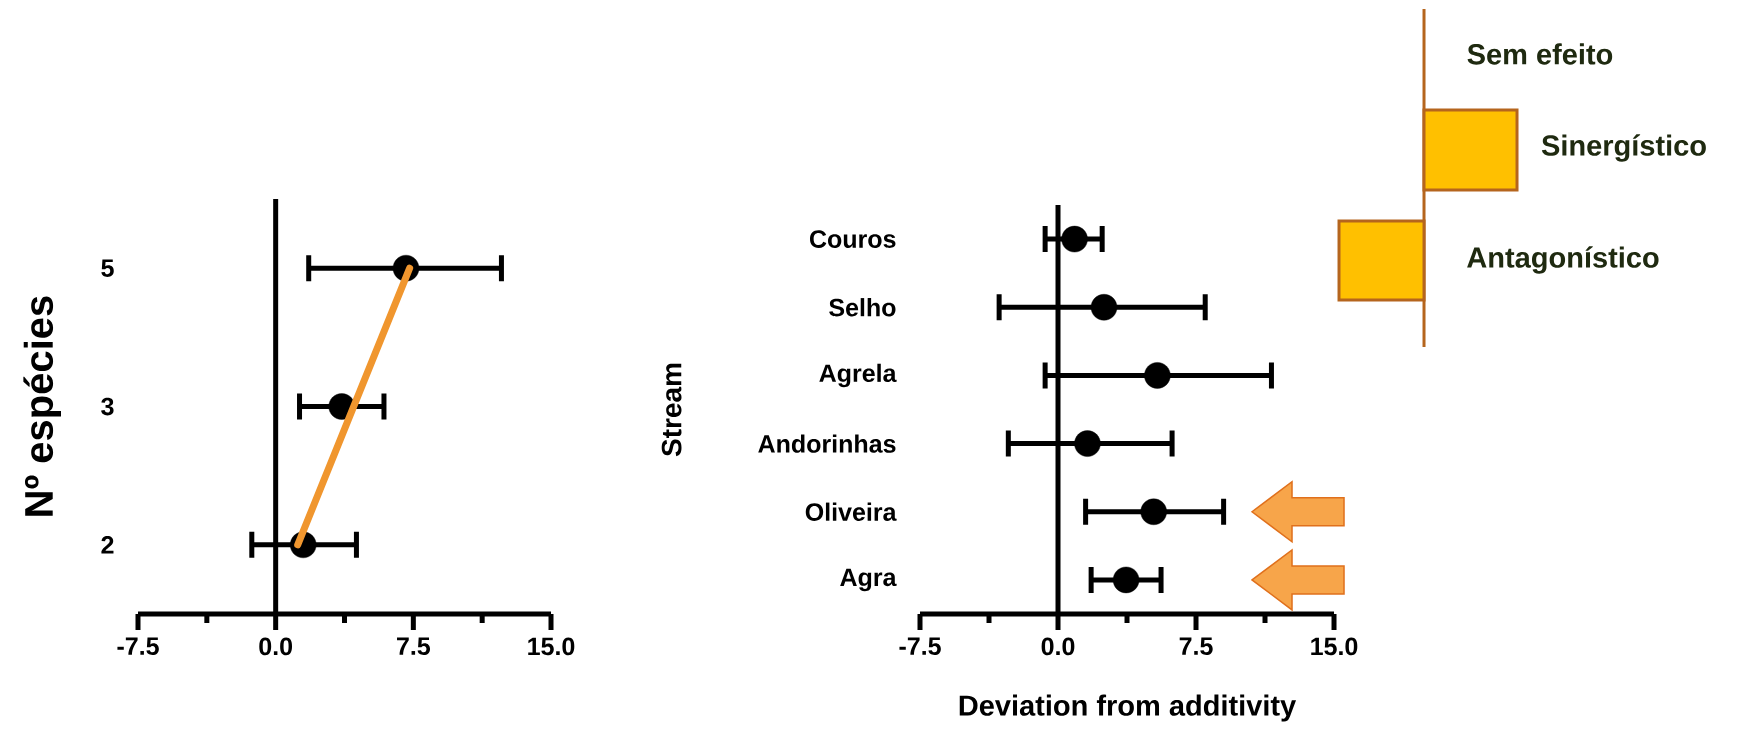  What do you see at coordinates (1128, 708) in the screenshot?
I see `x-axis-title: Deviation from additivity` at bounding box center [1128, 708].